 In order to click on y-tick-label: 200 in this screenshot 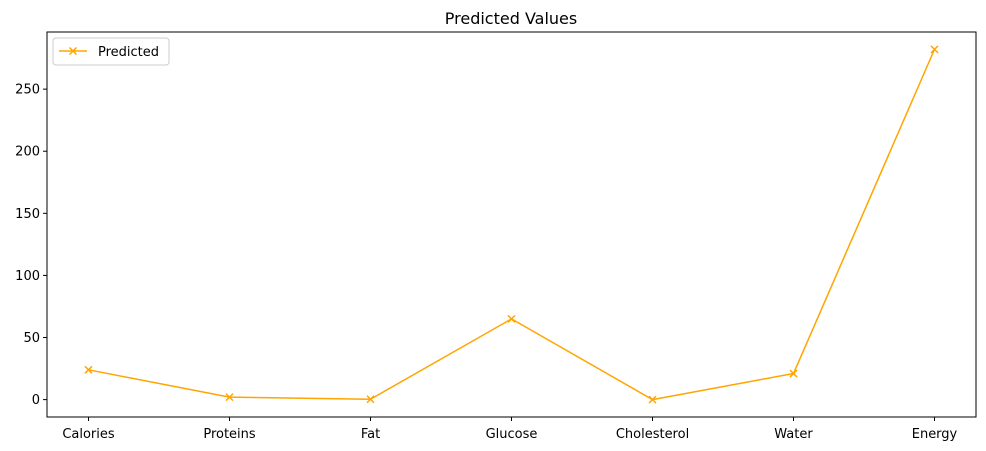, I will do `click(27, 152)`.